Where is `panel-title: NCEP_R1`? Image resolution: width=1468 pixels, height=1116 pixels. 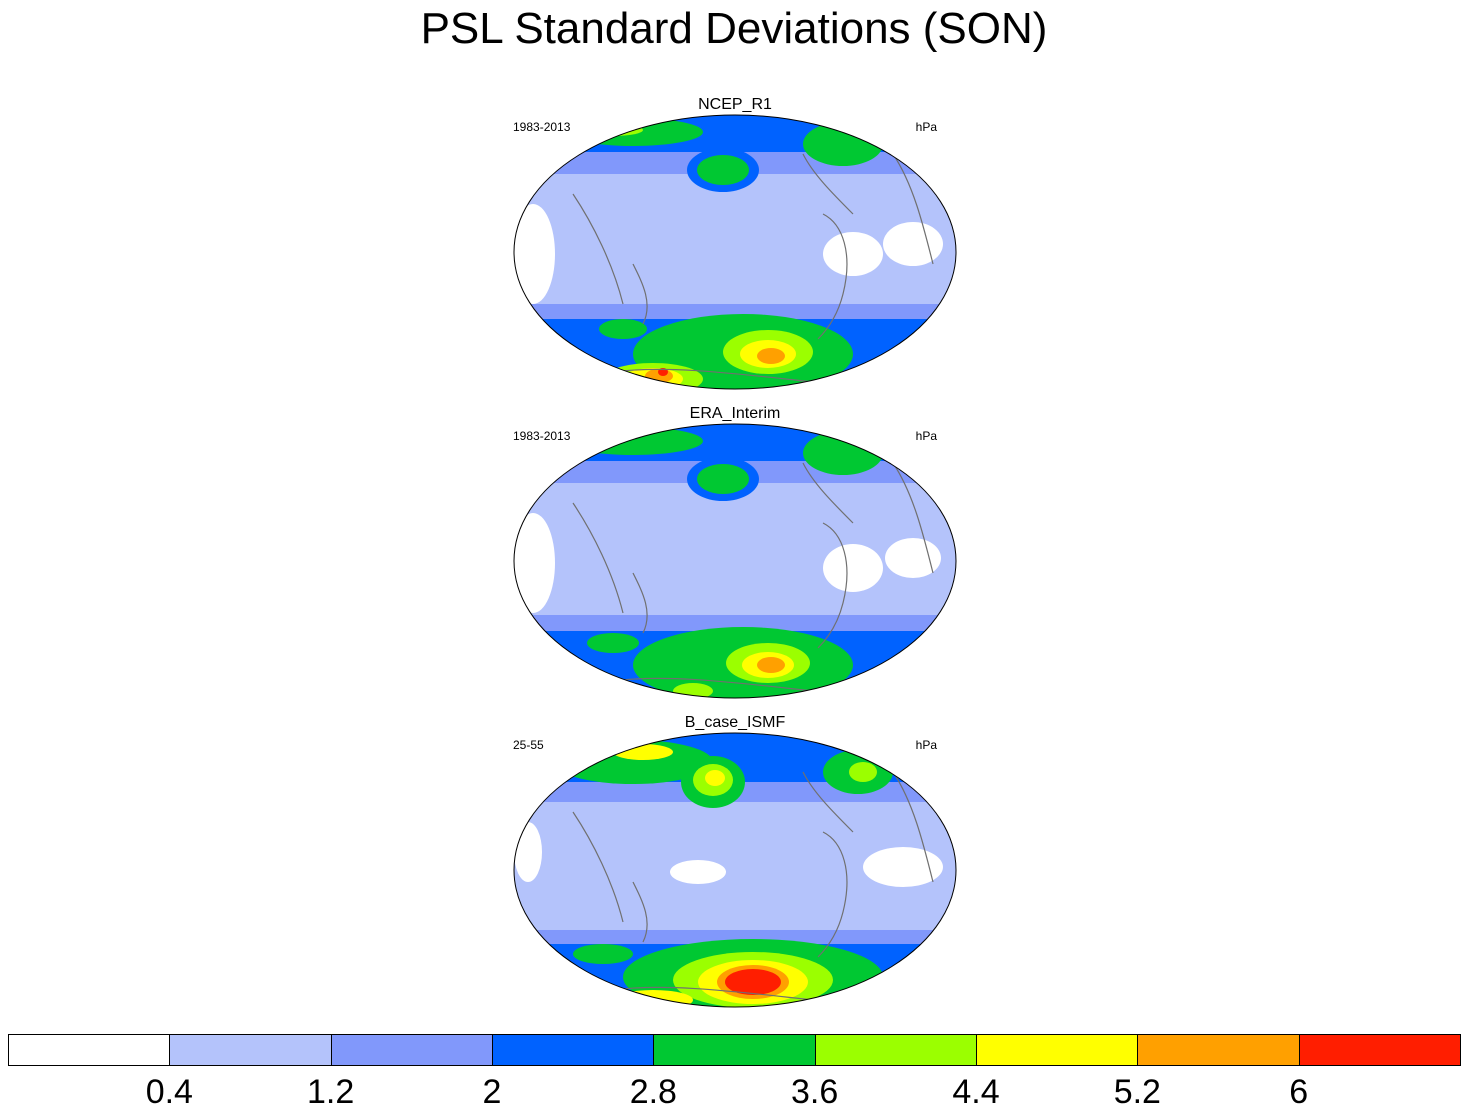
panel-title: NCEP_R1 is located at coordinates (735, 104).